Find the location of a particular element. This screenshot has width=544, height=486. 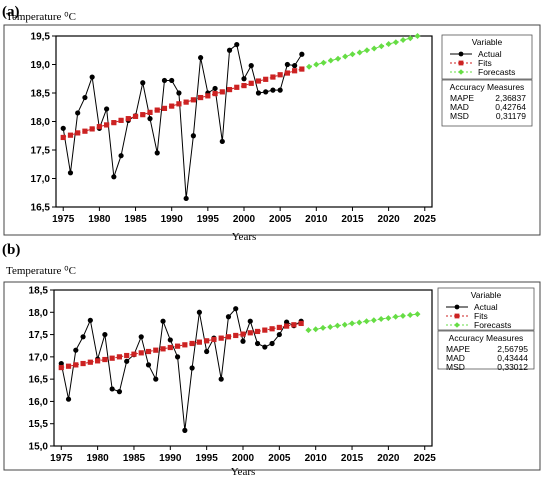

series-line-actual is located at coordinates (181, 369).